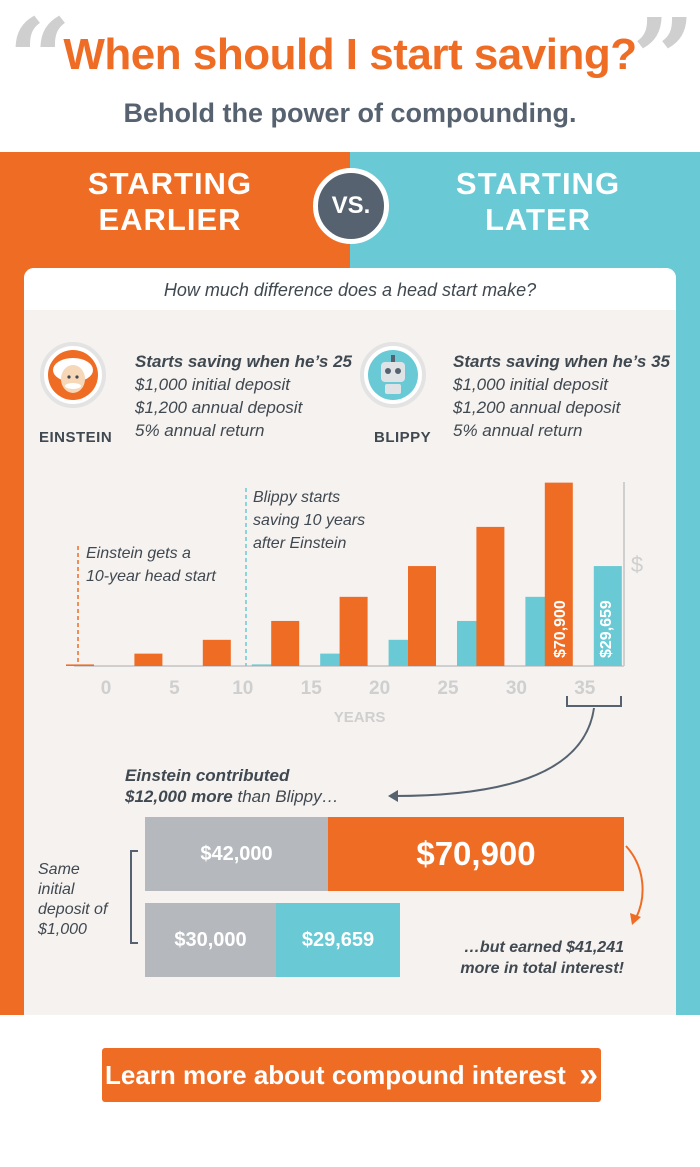  I want to click on starting-later-heading: STARTING LATER, so click(531, 202).